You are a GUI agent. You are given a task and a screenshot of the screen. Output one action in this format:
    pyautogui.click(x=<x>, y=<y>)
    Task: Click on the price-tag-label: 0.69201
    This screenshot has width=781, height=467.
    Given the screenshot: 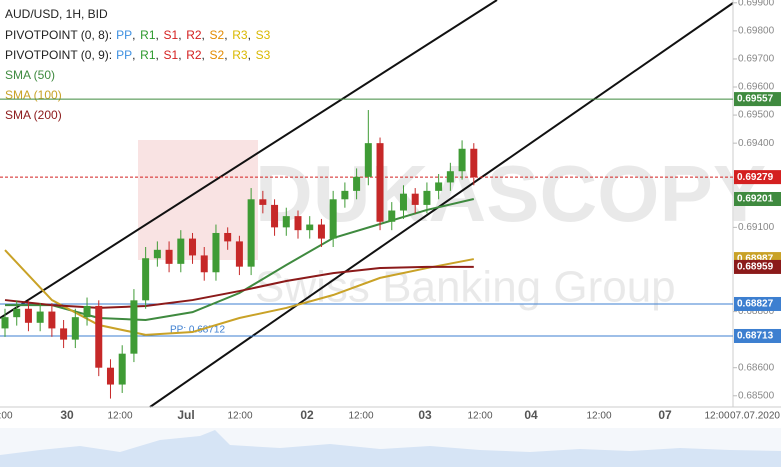 What is the action you would take?
    pyautogui.click(x=755, y=199)
    